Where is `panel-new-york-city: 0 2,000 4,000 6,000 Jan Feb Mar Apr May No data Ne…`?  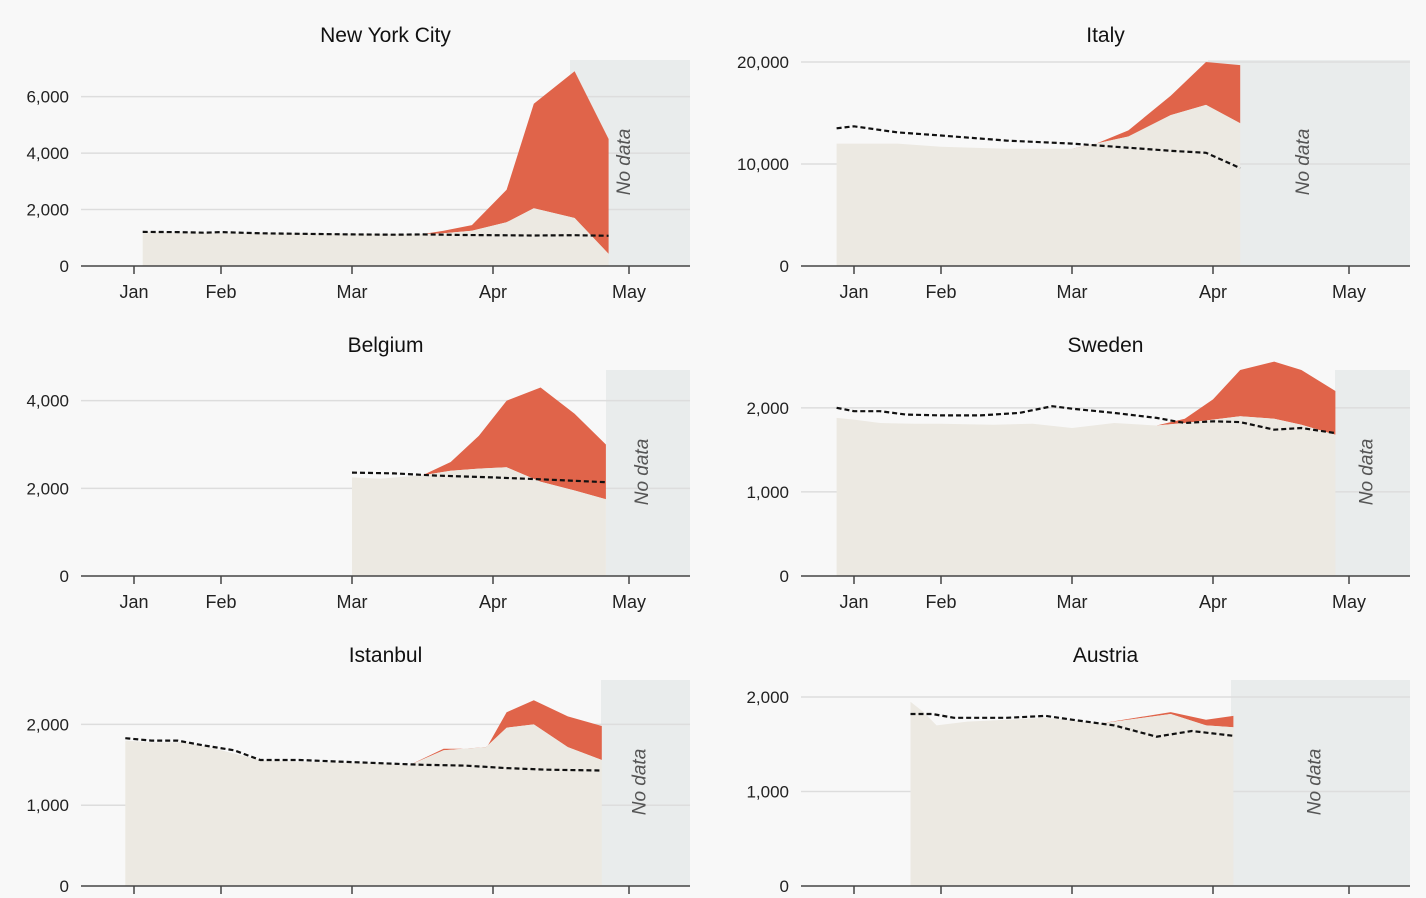
panel-new-york-city: 0 2,000 4,000 6,000 Jan Feb Mar Apr May No data Ne… is located at coordinates (358, 163).